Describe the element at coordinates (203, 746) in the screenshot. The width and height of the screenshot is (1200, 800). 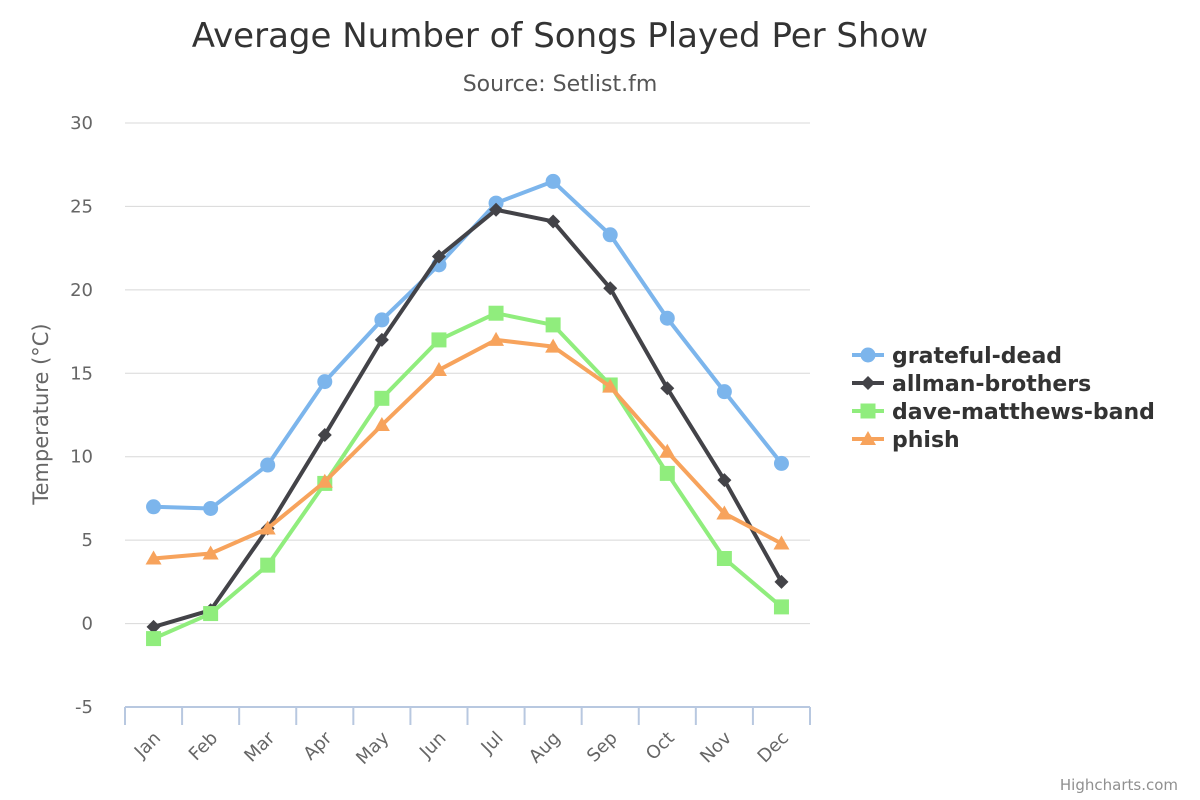
I see `x-tick-label: Feb` at that location.